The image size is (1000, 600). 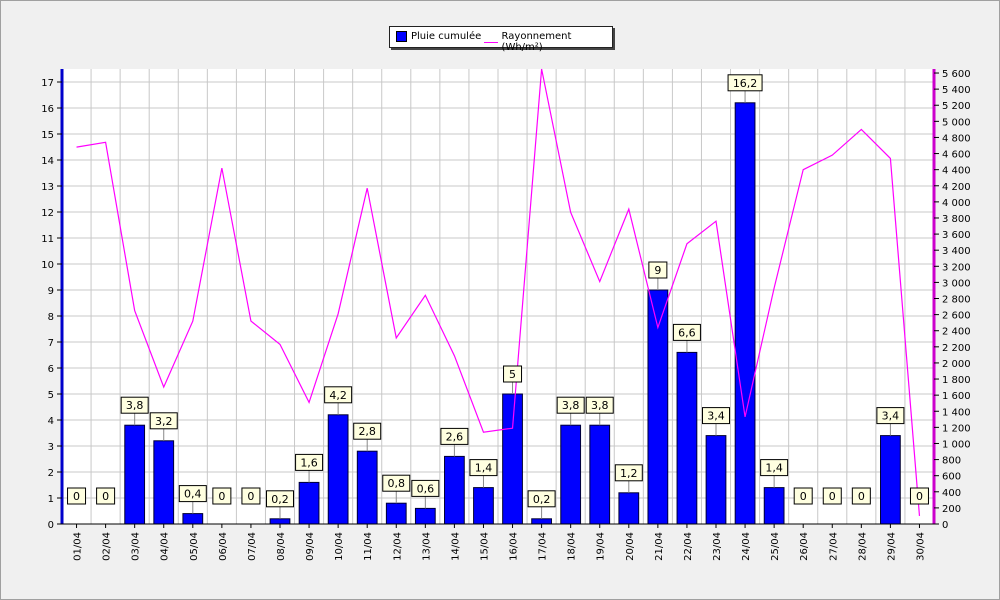 I want to click on y-left-tick-label: 3, so click(x=51, y=447).